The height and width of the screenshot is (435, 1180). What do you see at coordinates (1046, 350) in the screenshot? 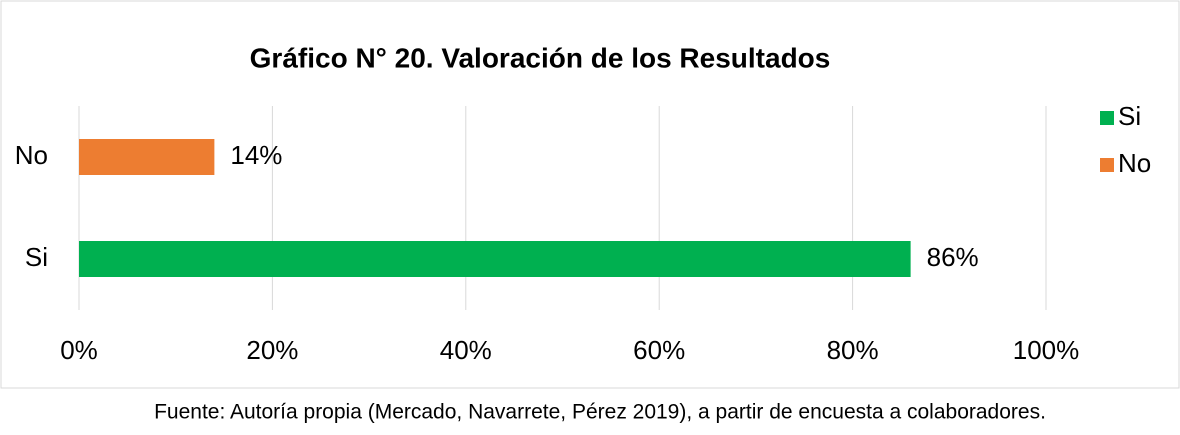
I see `x-tick-label: 100%` at bounding box center [1046, 350].